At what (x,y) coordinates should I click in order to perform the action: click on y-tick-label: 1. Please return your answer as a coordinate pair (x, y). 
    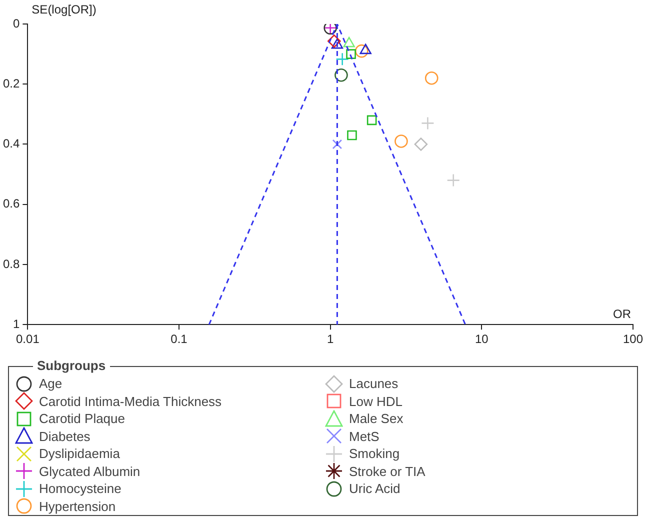
    Looking at the image, I should click on (16, 323).